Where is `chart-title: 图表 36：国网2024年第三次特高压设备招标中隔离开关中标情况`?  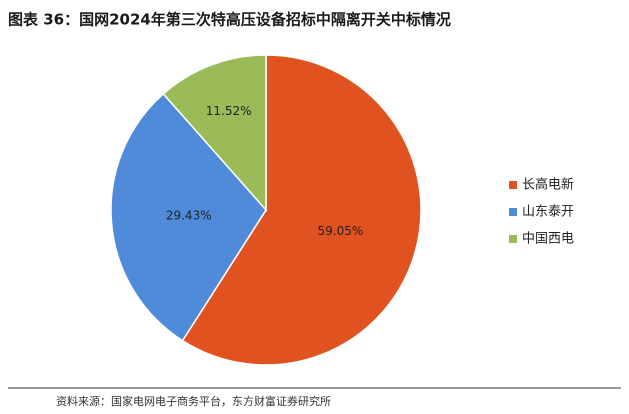 chart-title: 图表 36：国网2024年第三次特高压设备招标中隔离开关中标情况 is located at coordinates (229, 20).